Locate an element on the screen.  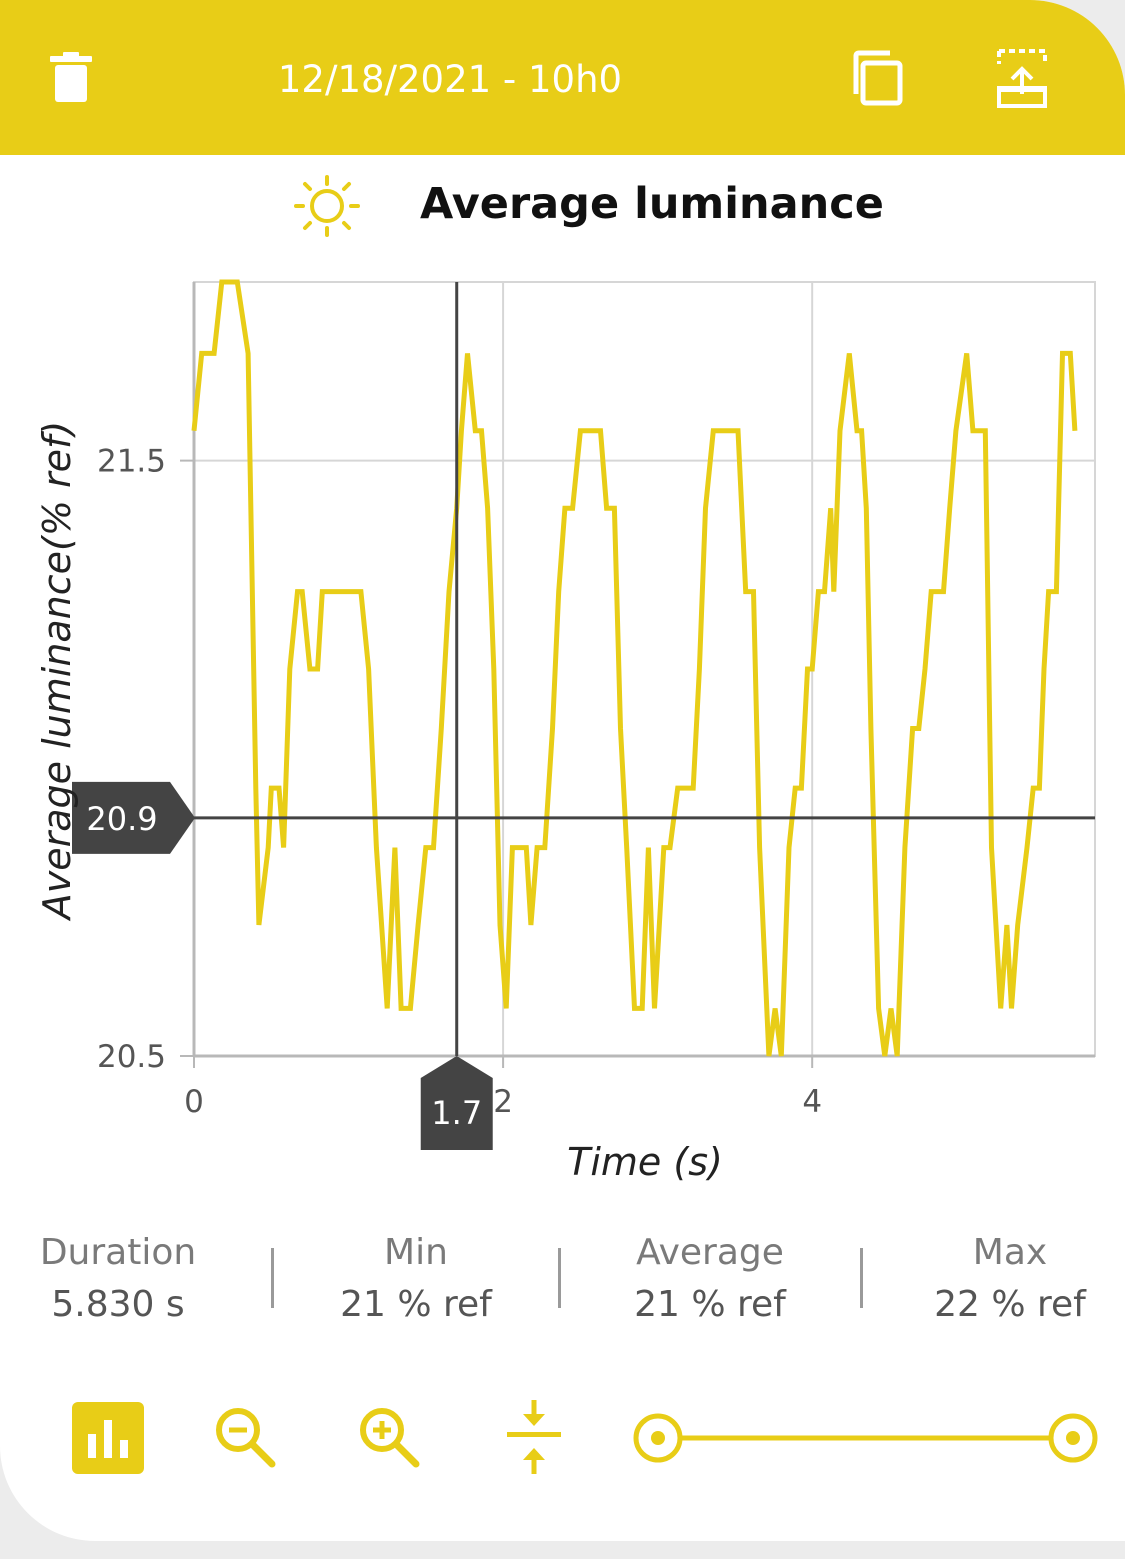
stat-label: Max is located at coordinates (1010, 1252).